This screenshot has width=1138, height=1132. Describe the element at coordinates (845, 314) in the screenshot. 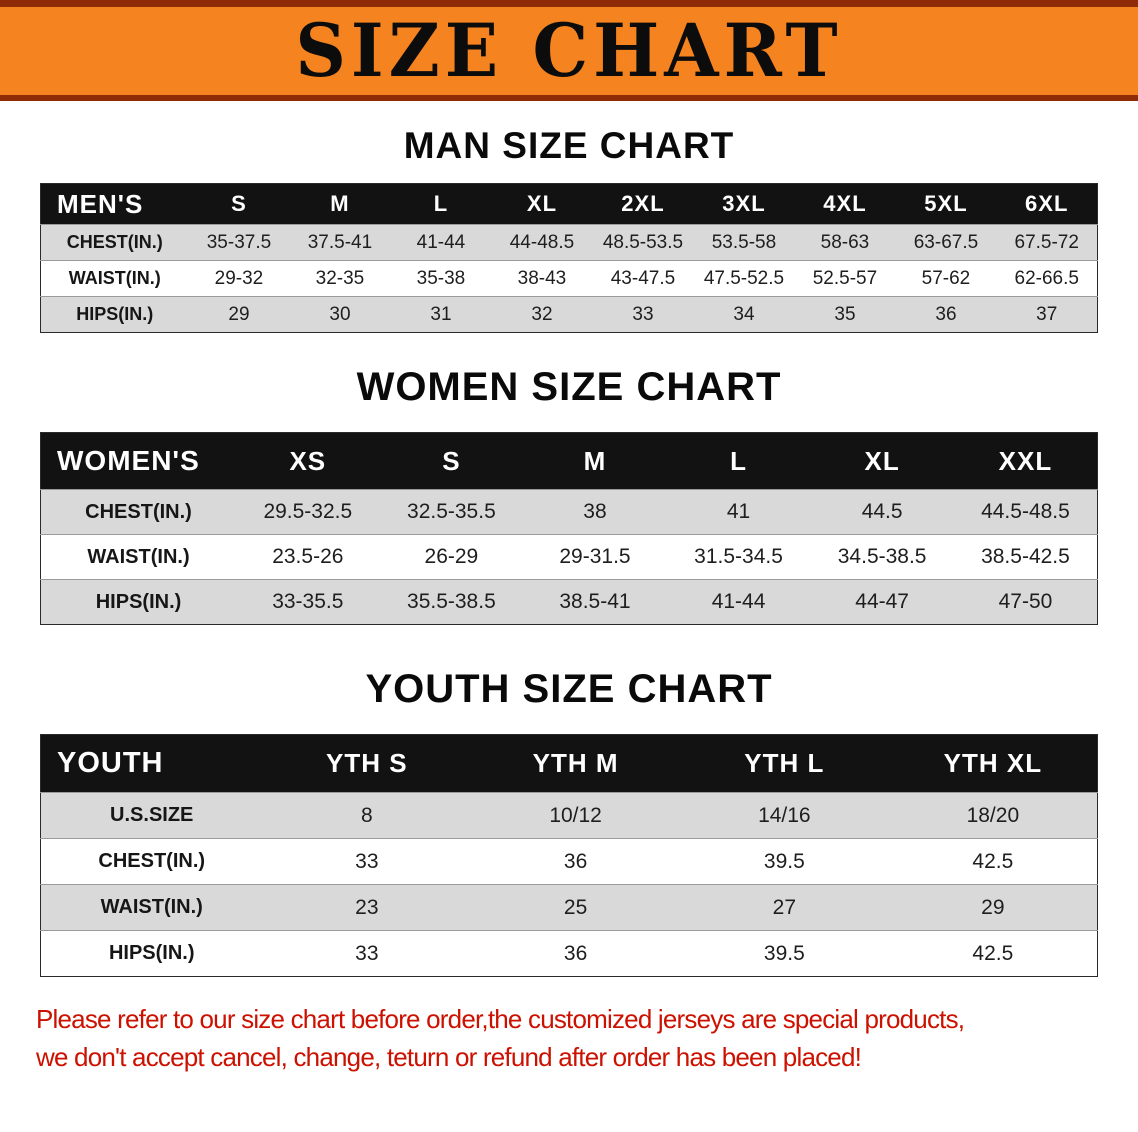

I see `measurement-value-cell: 35` at that location.